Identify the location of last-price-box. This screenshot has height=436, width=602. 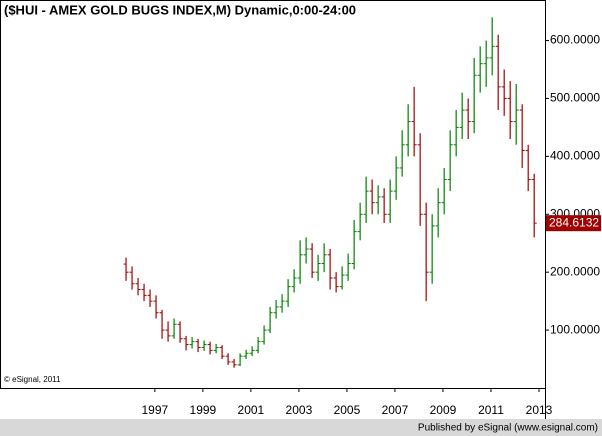
(573, 223).